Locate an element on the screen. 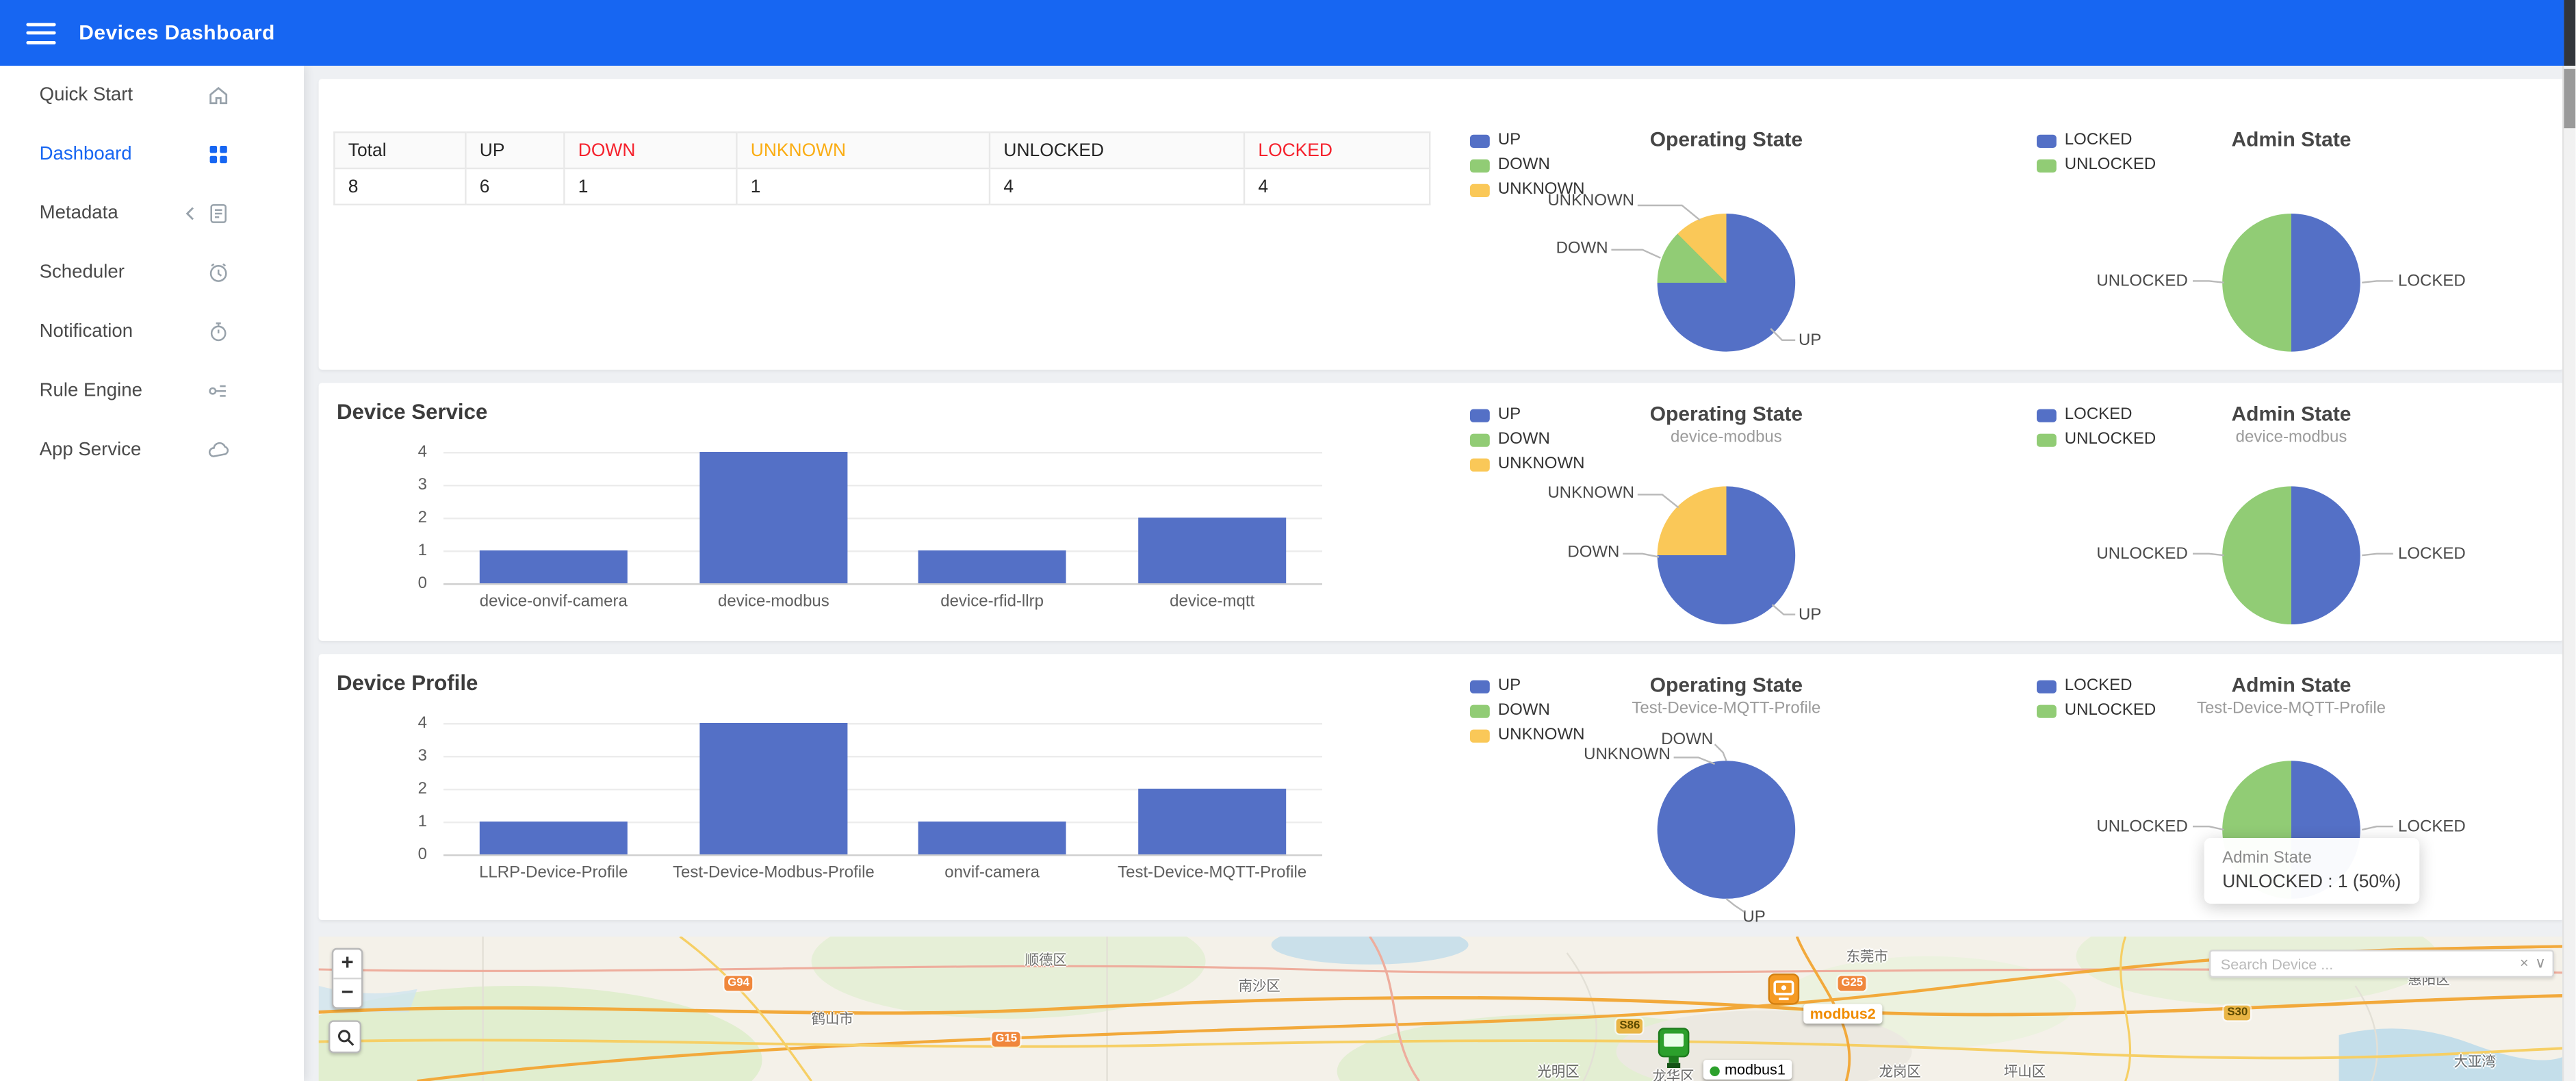  legend-swatch-down is located at coordinates (1480, 710).